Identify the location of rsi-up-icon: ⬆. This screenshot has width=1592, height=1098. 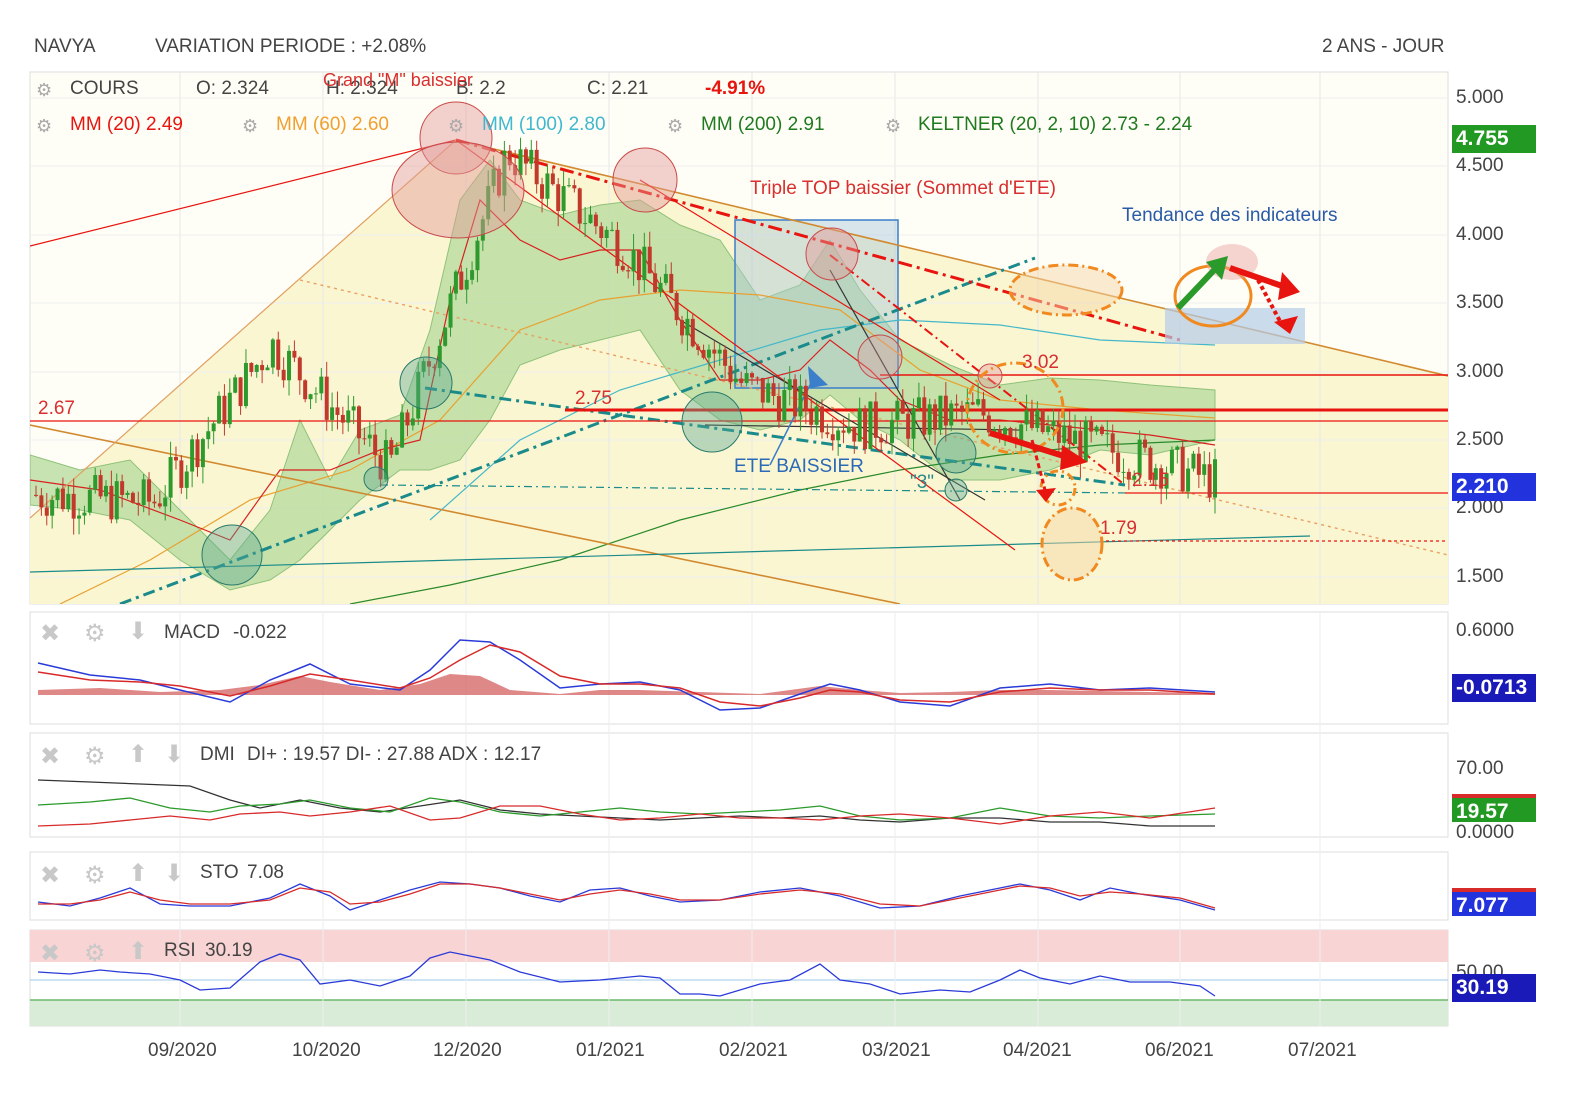
(138, 951).